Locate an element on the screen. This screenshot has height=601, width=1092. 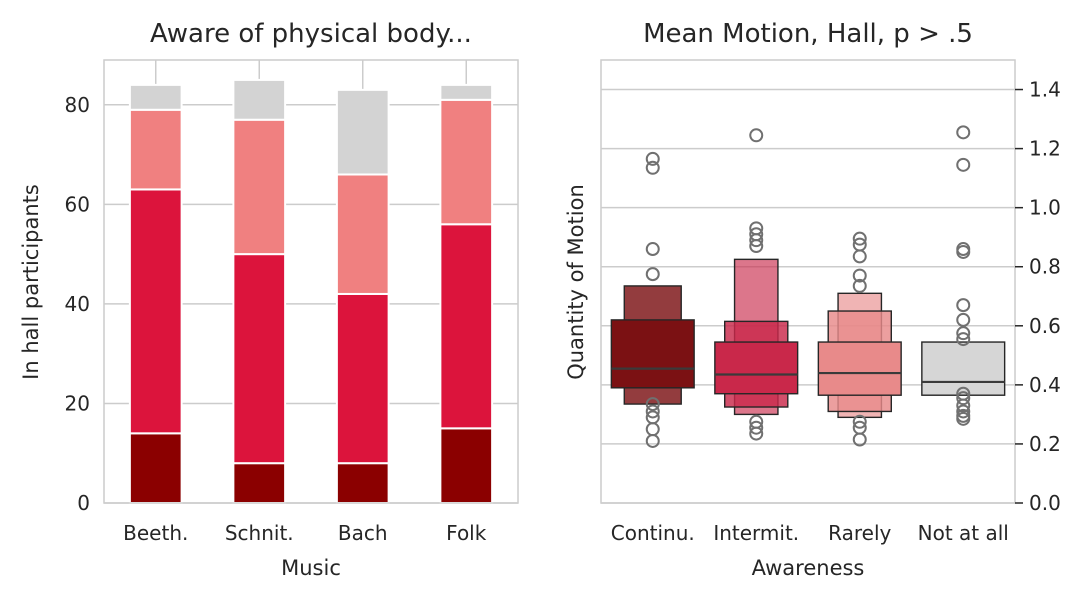
chart2-y-tick-label: 0.6 is located at coordinates (1045, 326).